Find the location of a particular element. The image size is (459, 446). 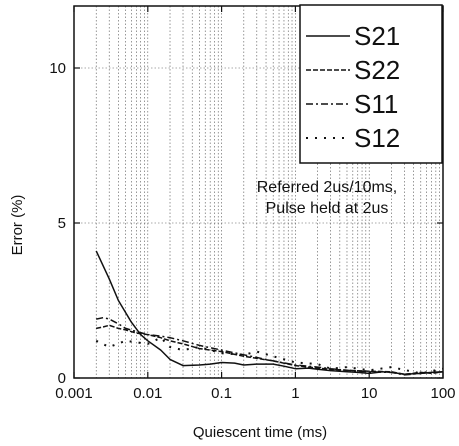

x-tick-label: 0.1 is located at coordinates (221, 393).